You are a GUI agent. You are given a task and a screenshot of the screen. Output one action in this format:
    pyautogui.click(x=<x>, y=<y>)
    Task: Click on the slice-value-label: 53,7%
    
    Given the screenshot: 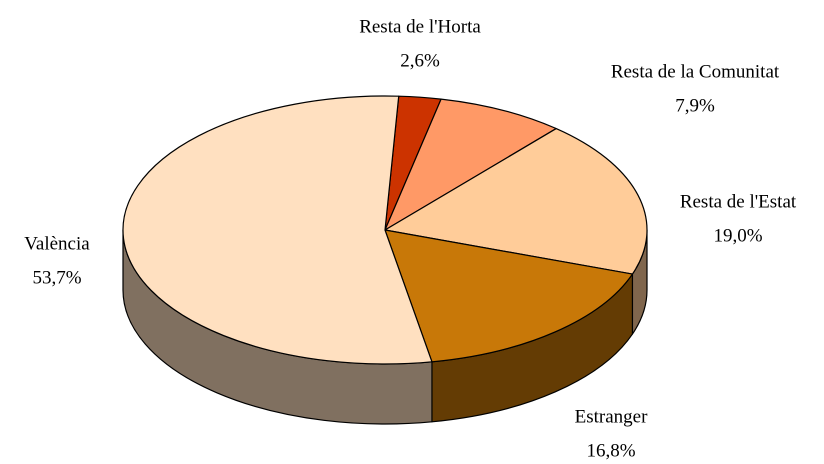 What is the action you would take?
    pyautogui.click(x=56, y=277)
    